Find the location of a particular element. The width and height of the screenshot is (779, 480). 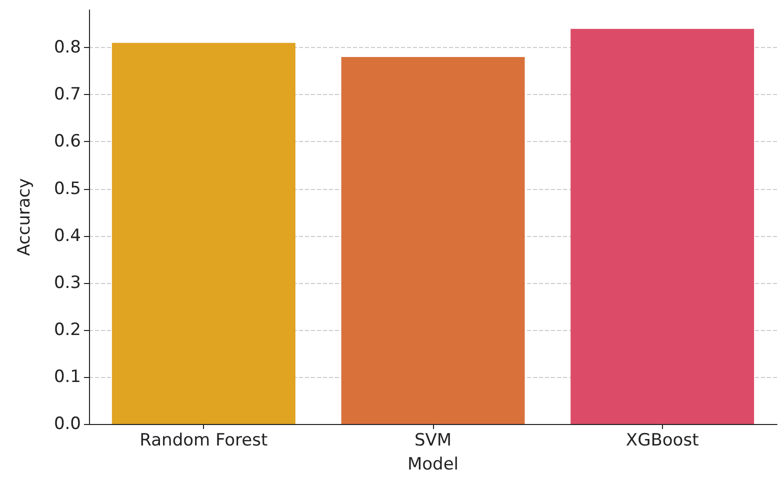

x-tick-label: SVM is located at coordinates (433, 440).